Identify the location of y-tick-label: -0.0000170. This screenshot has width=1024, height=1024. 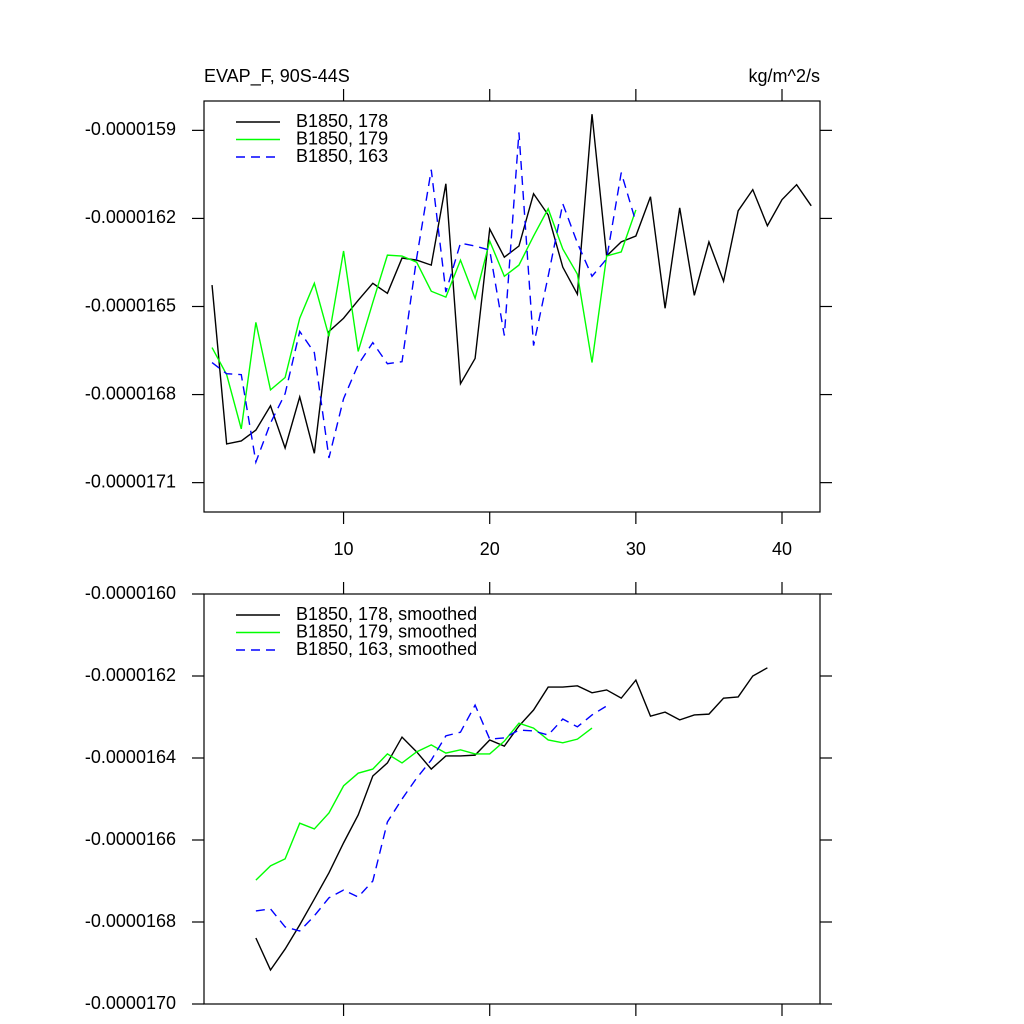
(130, 1003).